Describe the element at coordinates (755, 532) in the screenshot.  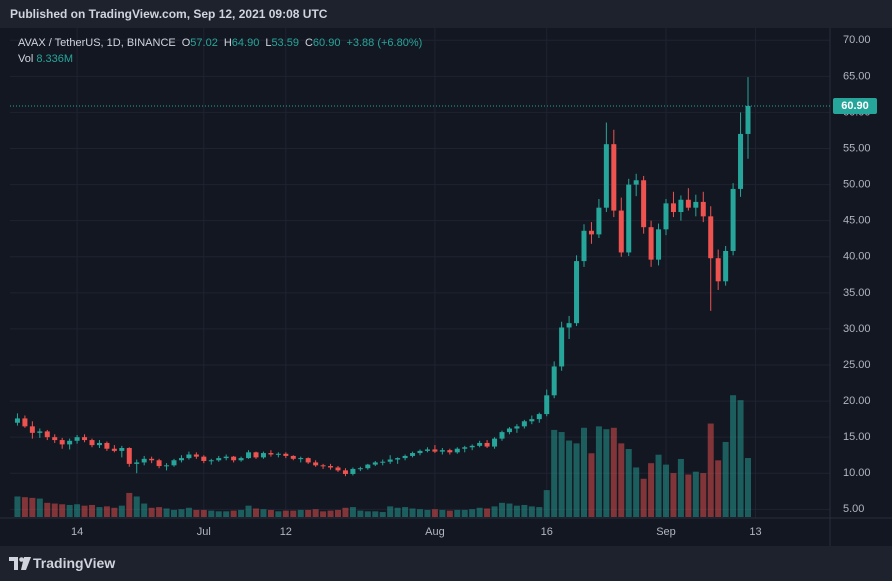
I see `x-tick-label: 13` at that location.